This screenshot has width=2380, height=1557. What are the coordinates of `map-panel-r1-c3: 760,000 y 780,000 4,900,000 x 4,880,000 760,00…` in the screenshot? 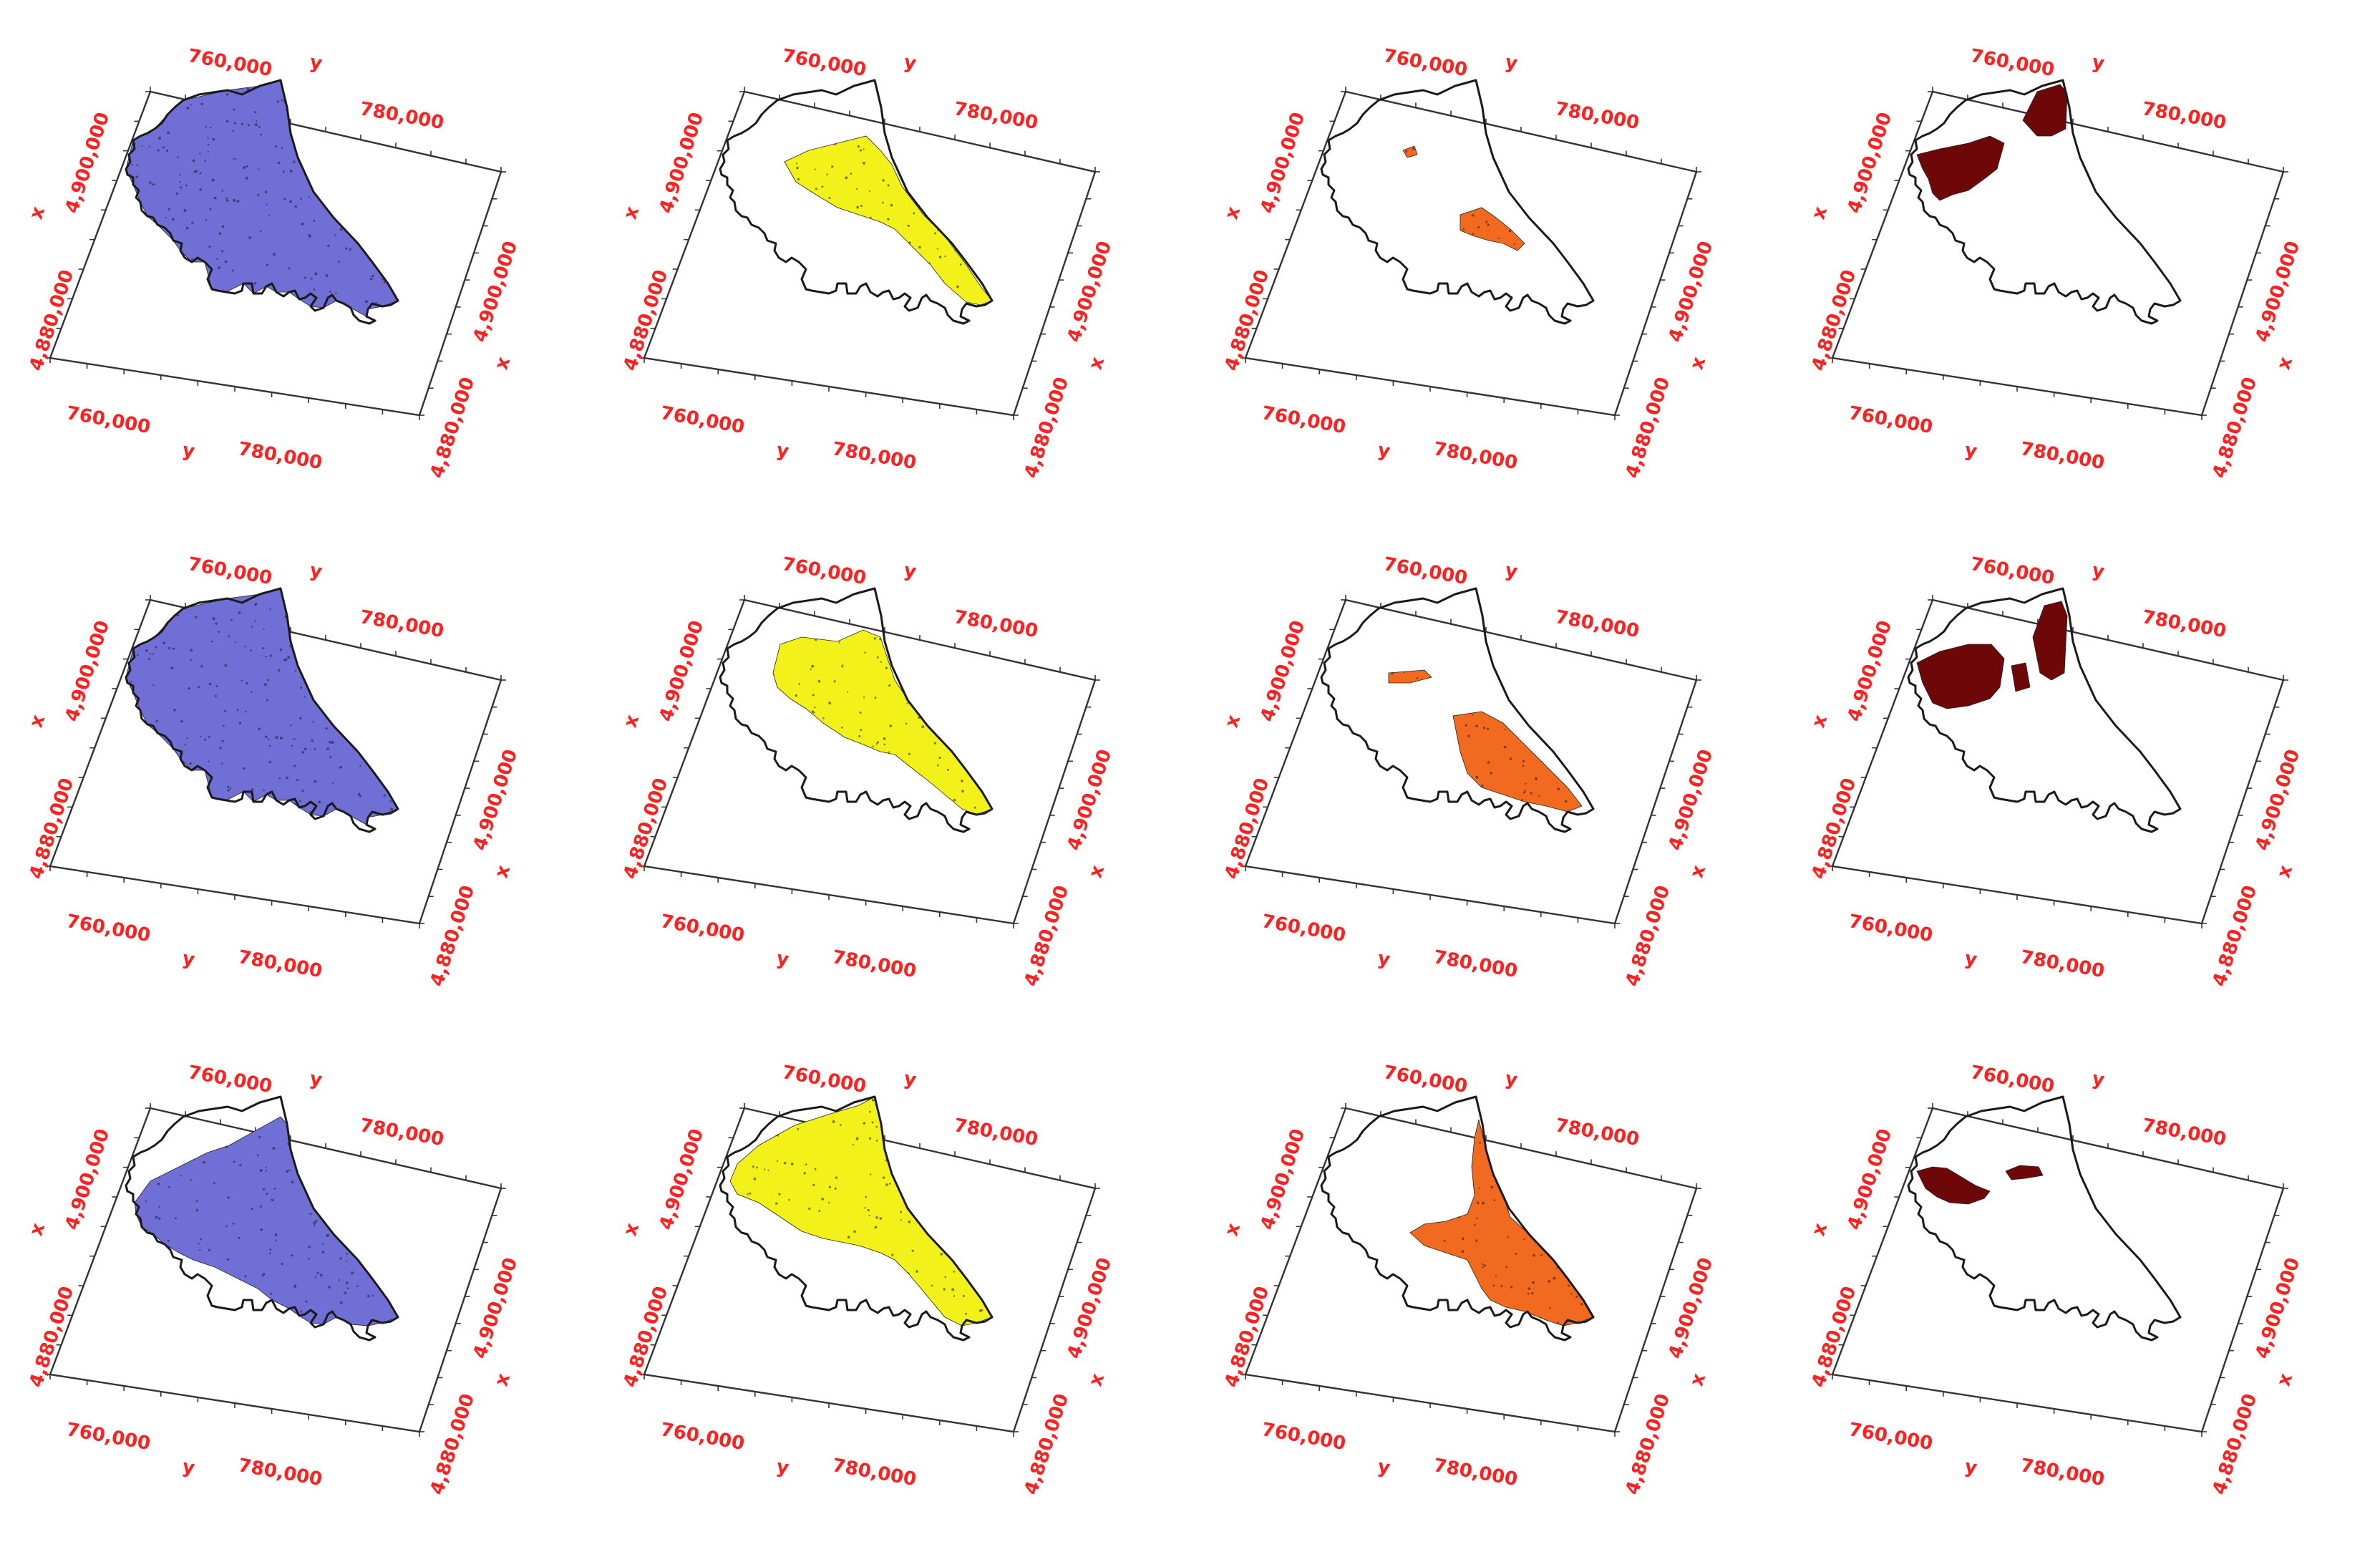 It's located at (1507, 285).